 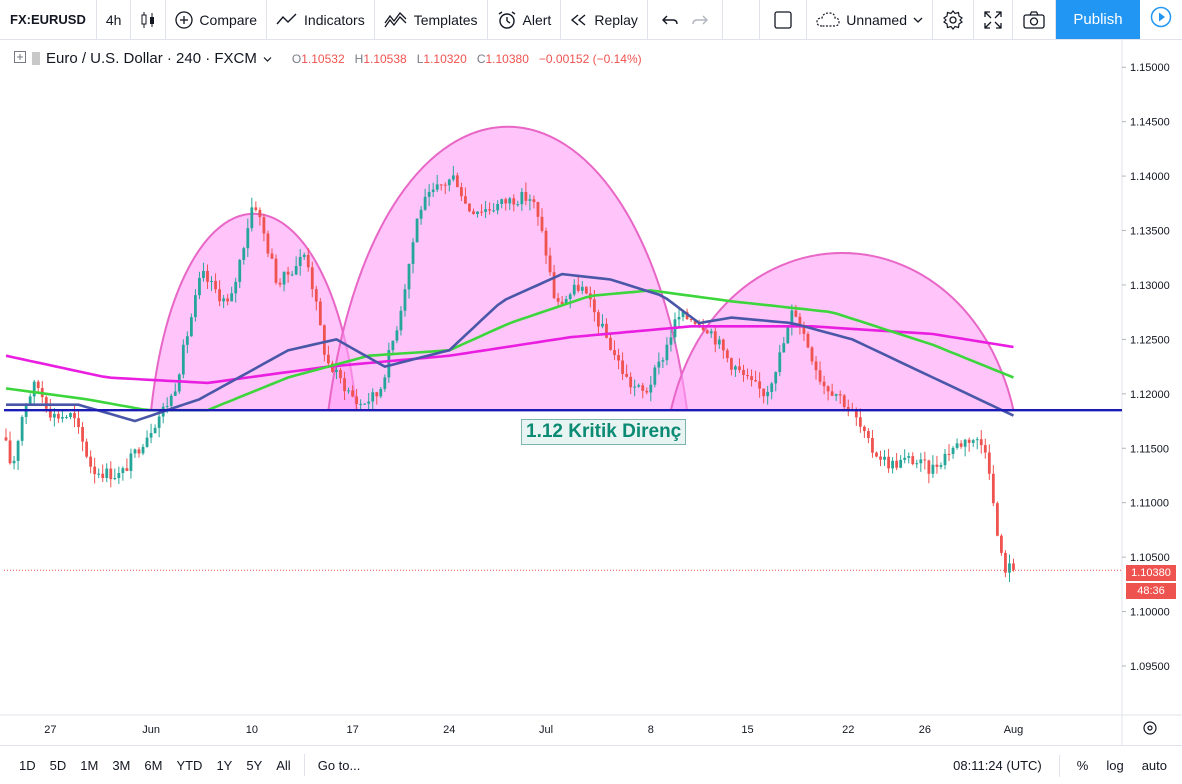 What do you see at coordinates (669, 20) in the screenshot?
I see `undo-icon` at bounding box center [669, 20].